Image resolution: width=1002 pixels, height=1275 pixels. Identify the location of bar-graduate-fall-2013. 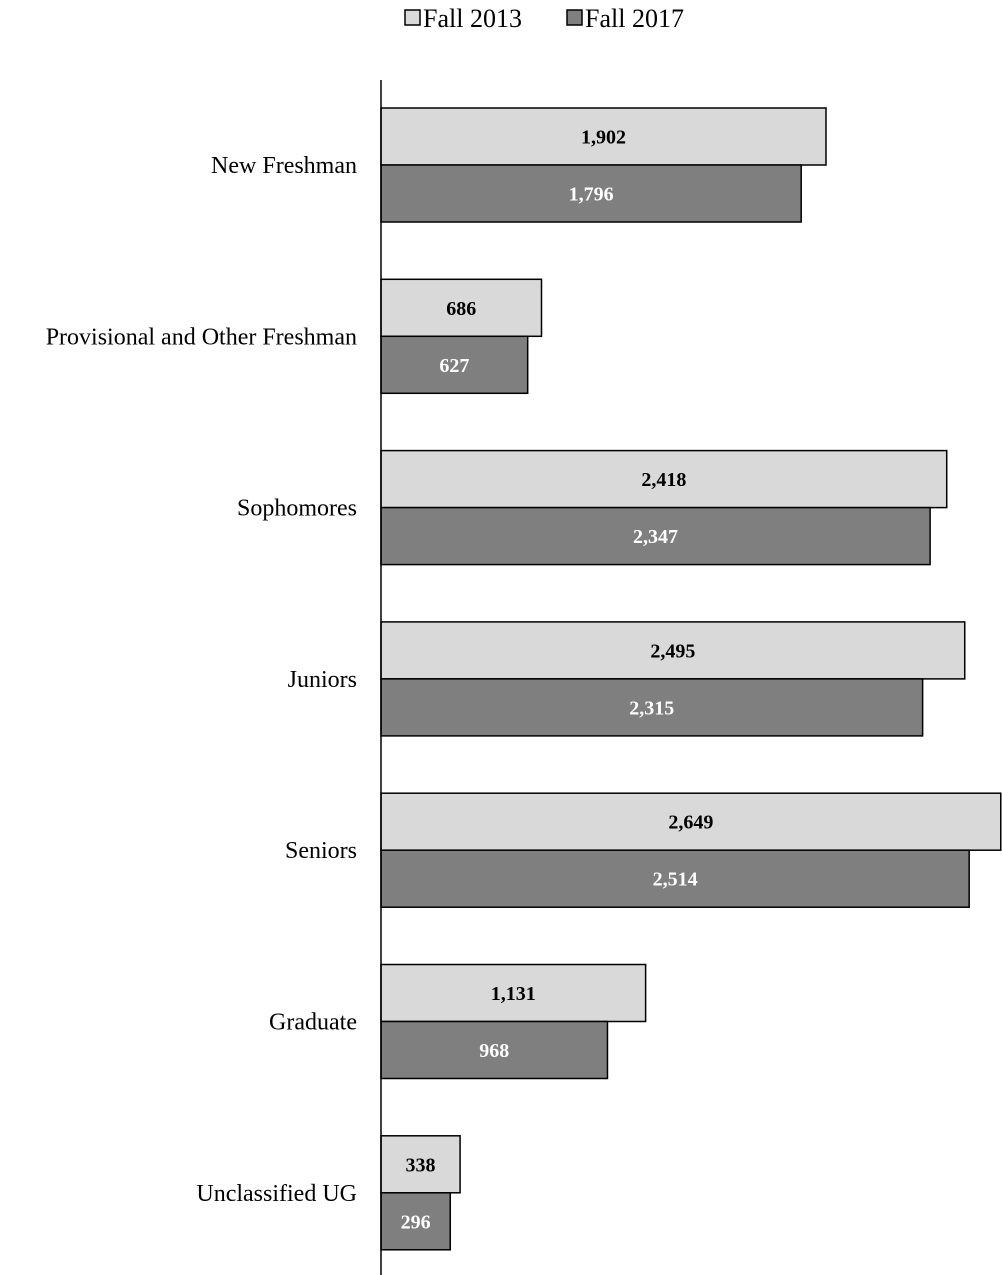
(513, 993).